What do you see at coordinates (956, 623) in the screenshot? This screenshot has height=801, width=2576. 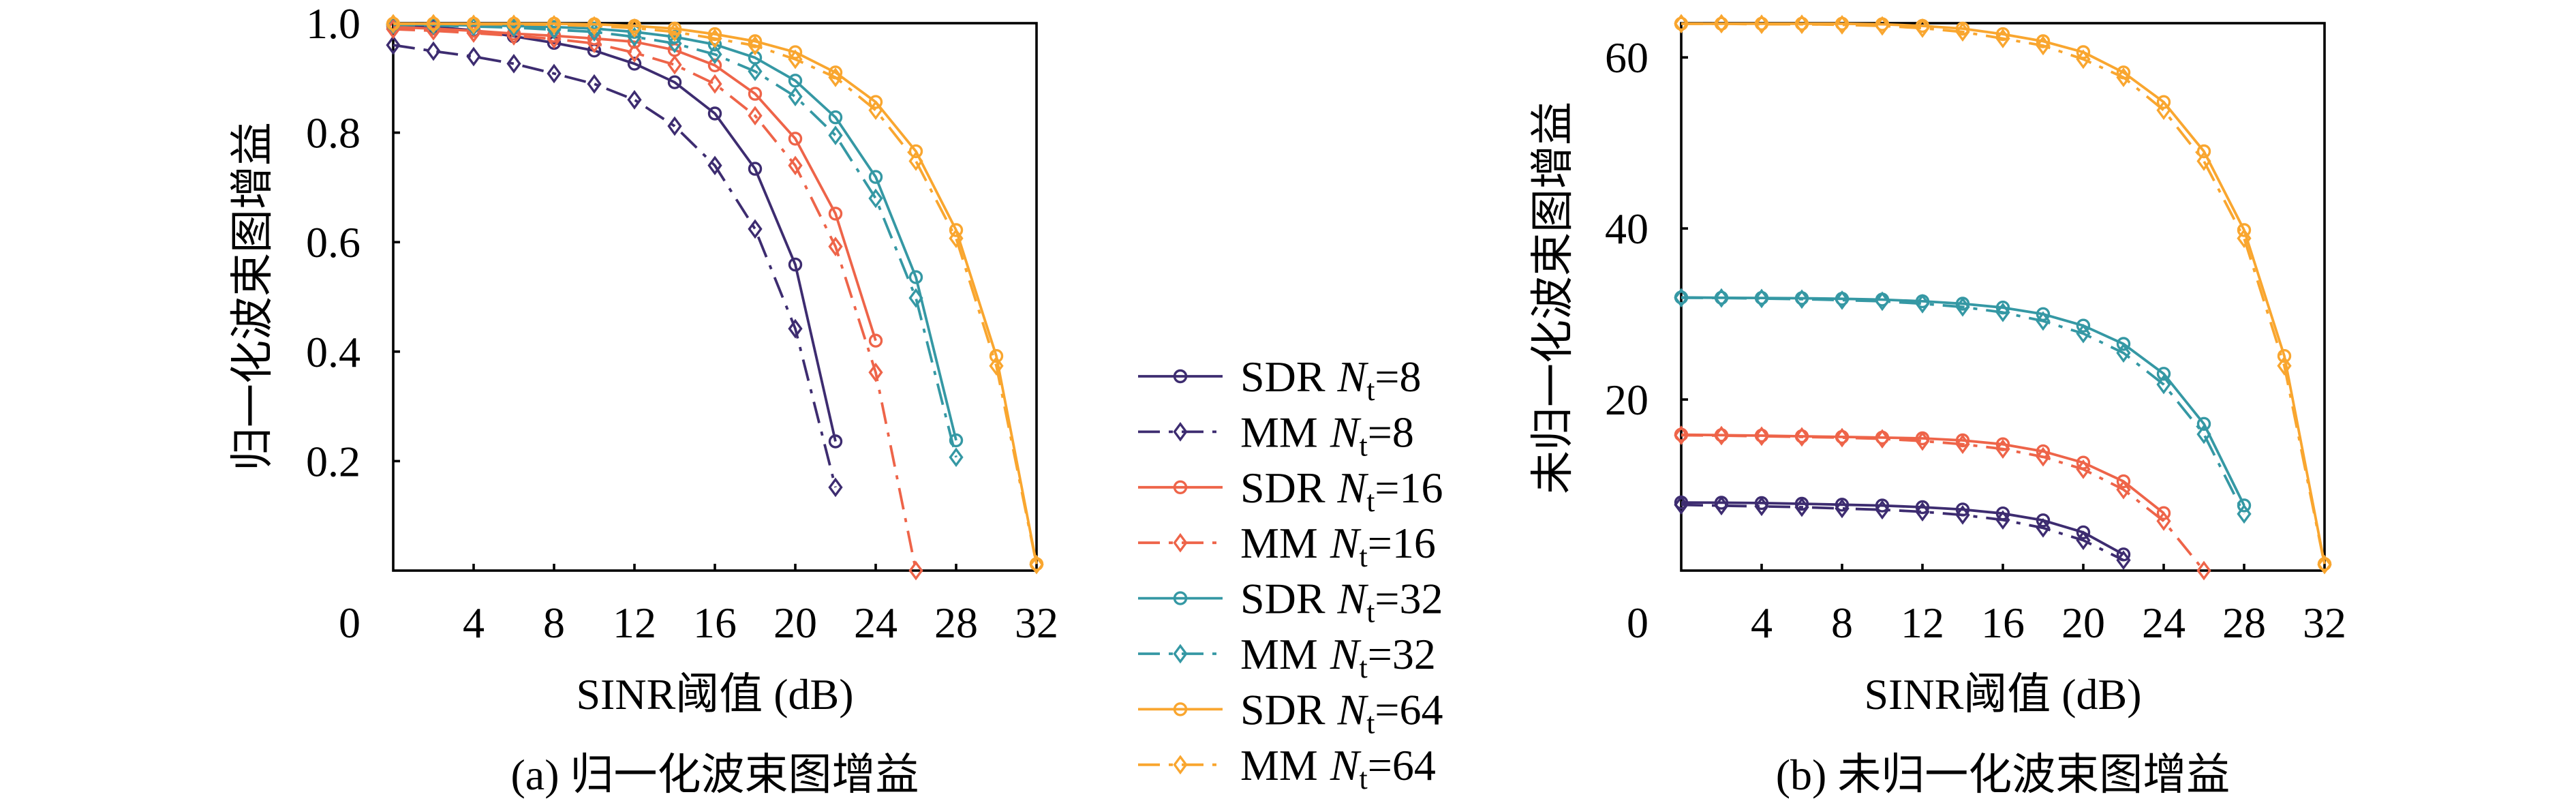 I see `x-tick-label: 28` at bounding box center [956, 623].